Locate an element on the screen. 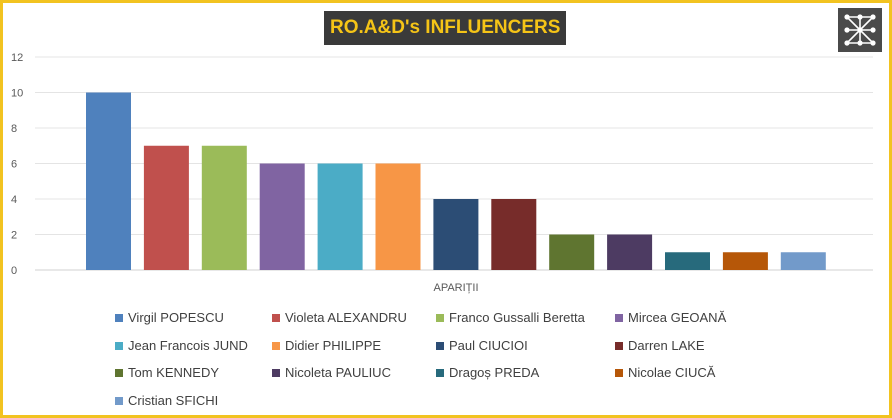 This screenshot has width=892, height=418. legend-label: Darren LAKE is located at coordinates (666, 345).